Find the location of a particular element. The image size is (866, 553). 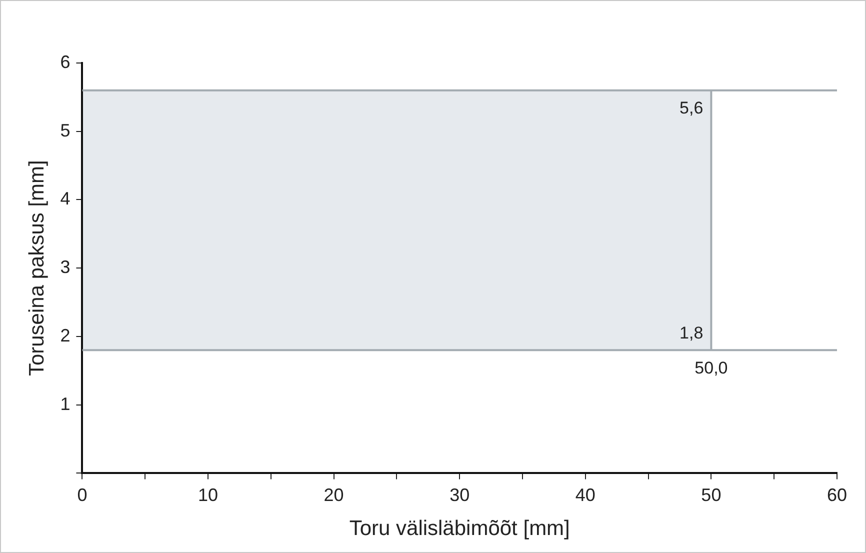

data-label: 1,8 is located at coordinates (692, 332).